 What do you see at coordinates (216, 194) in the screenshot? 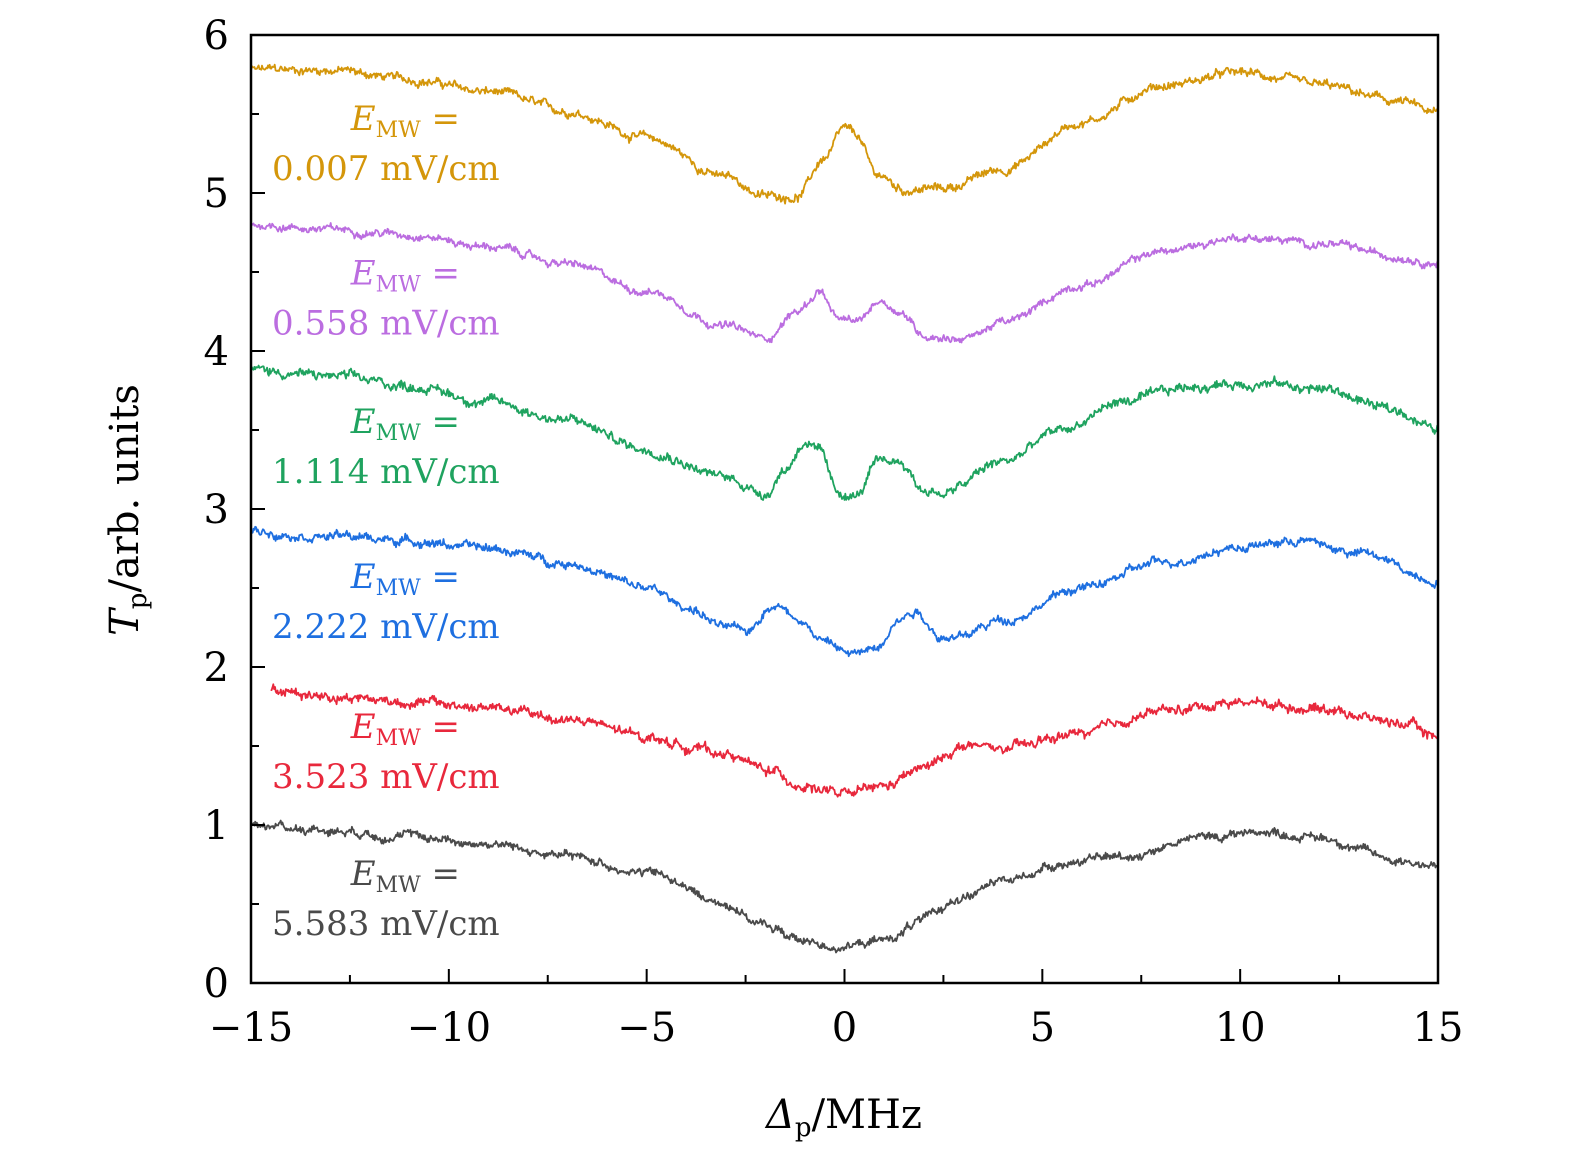
I see `y-tick-label: 5` at bounding box center [216, 194].